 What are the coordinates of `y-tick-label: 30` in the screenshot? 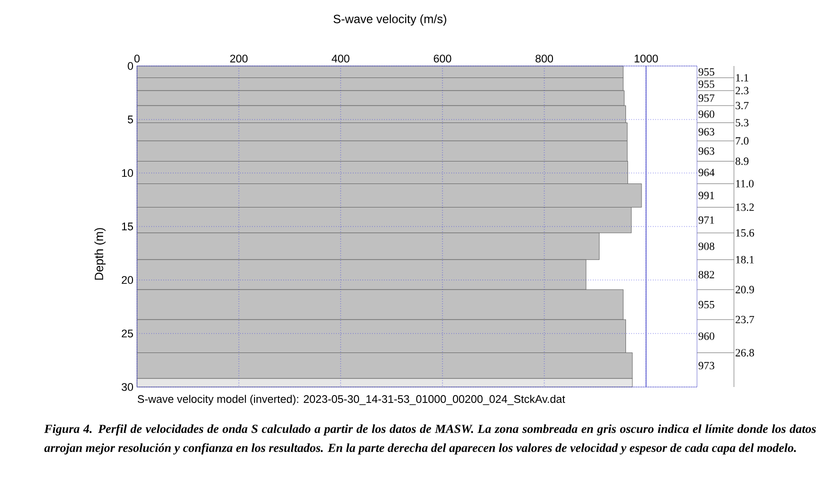 It's located at (128, 387).